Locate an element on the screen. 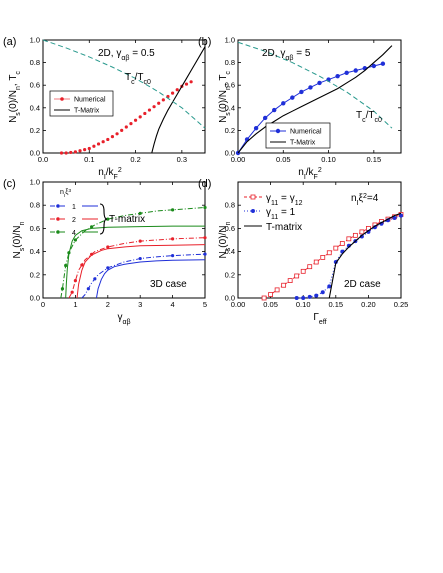  panel-annotation: 2D, γαβ = 5 is located at coordinates (286, 55).